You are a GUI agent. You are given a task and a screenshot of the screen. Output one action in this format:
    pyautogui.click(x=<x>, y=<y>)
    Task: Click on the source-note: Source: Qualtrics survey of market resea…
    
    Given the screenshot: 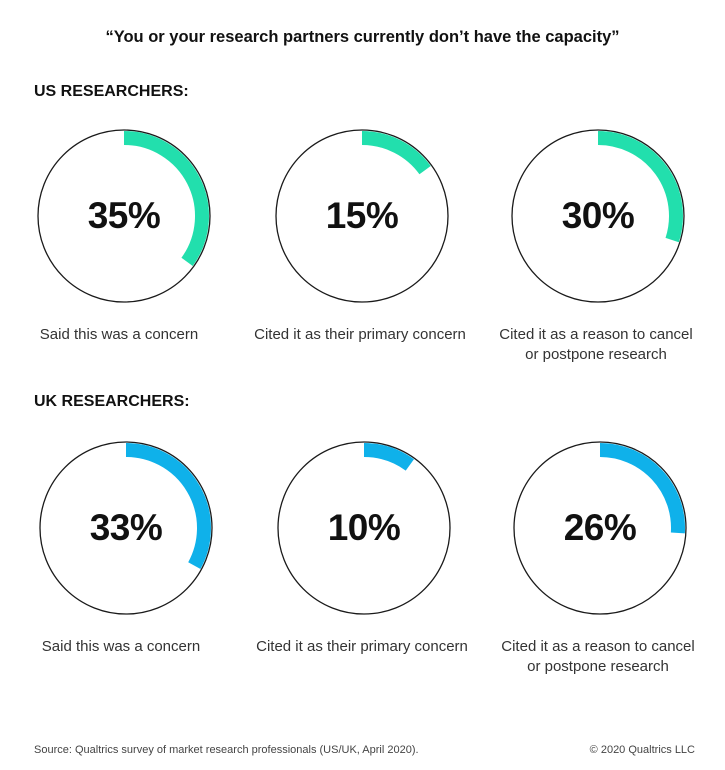 What is the action you would take?
    pyautogui.click(x=226, y=750)
    